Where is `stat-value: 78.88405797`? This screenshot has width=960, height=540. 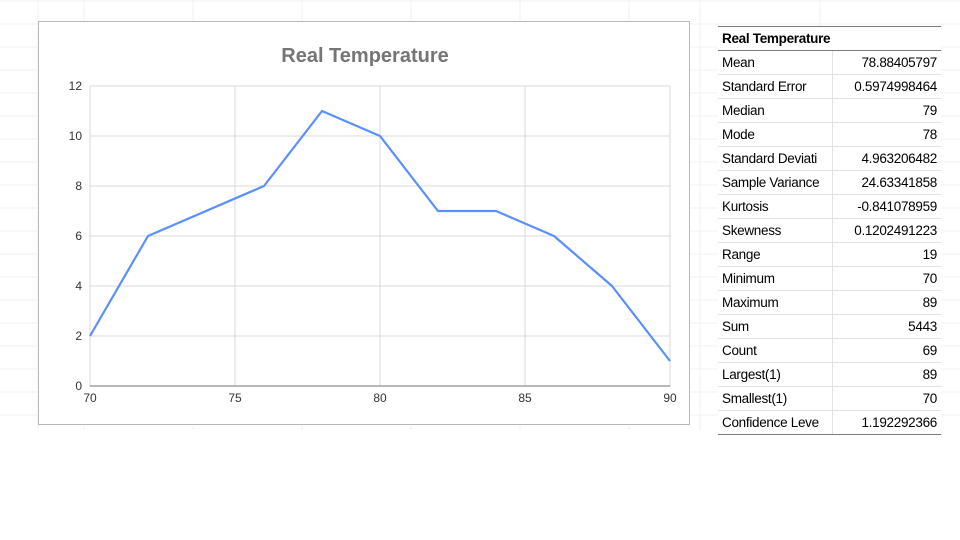 stat-value: 78.88405797 is located at coordinates (886, 62).